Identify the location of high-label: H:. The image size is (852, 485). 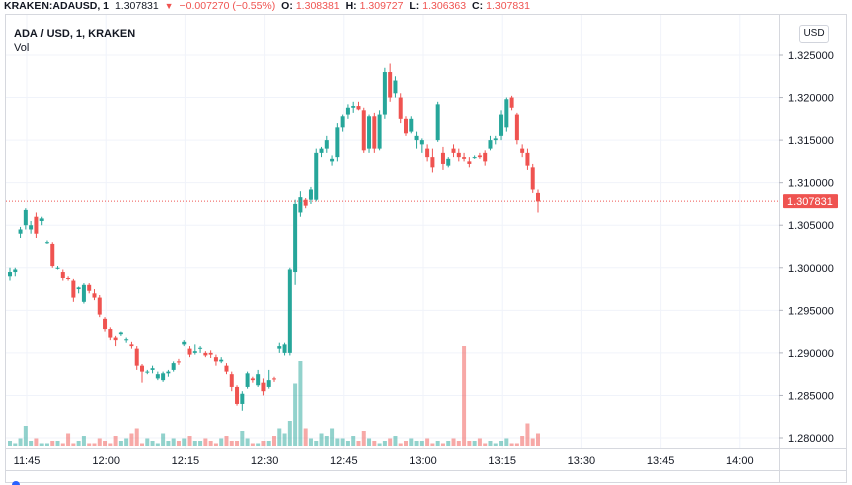
(351, 6).